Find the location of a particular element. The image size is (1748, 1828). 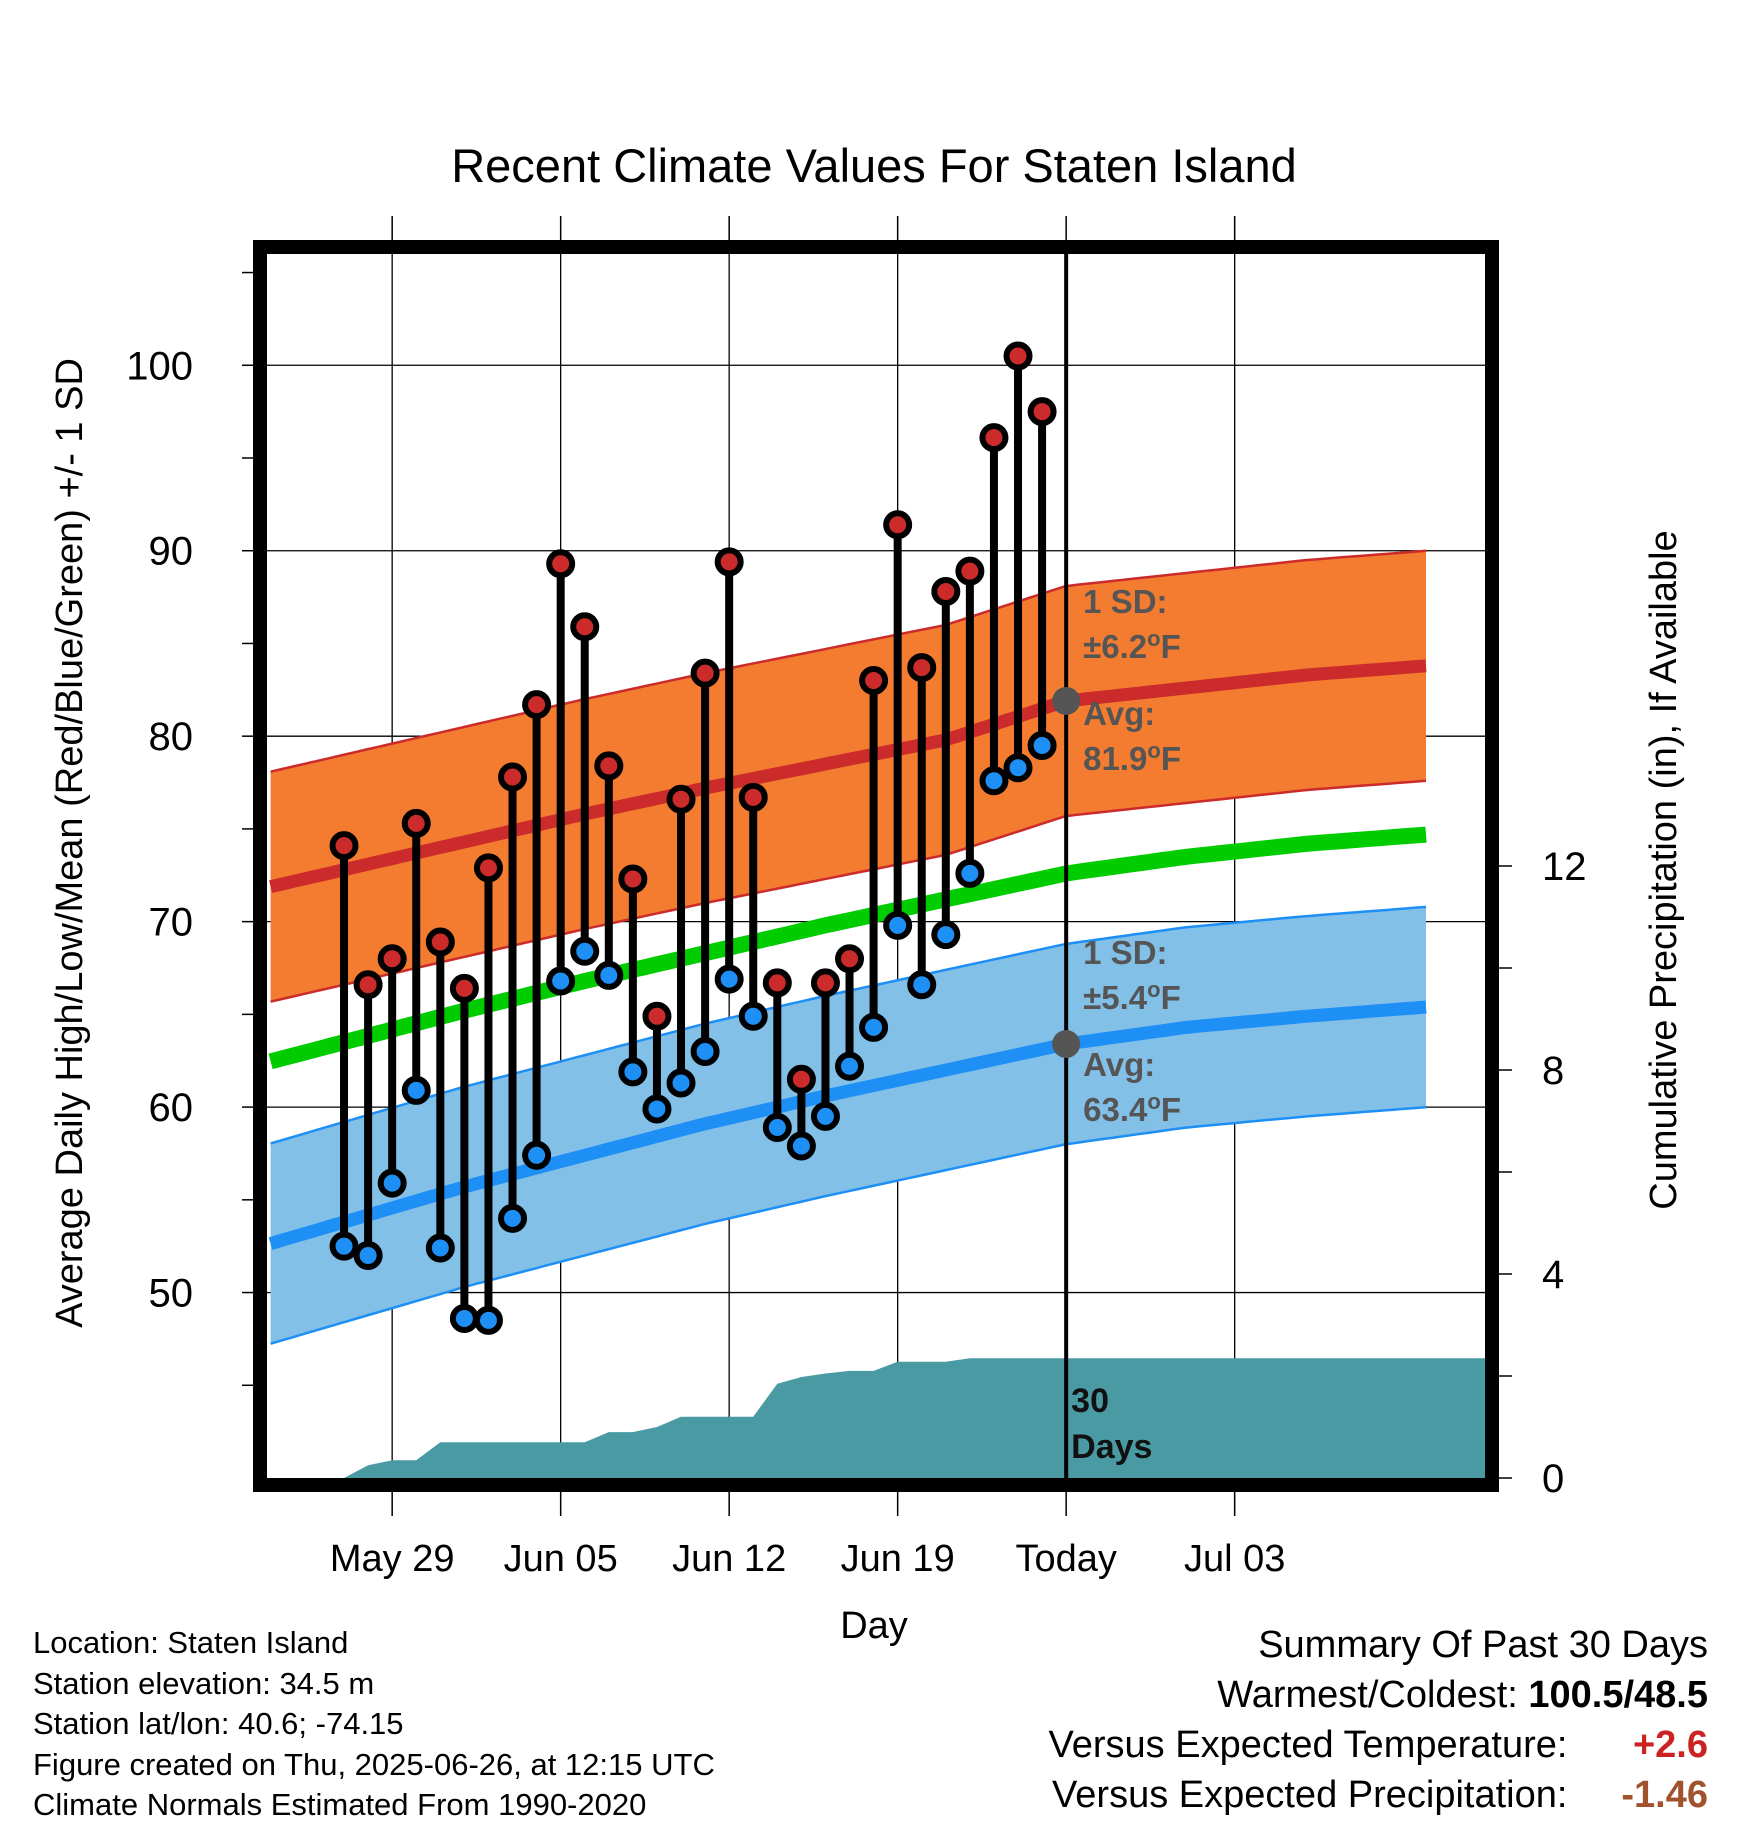

today-low-avg-marker is located at coordinates (1066, 1044).